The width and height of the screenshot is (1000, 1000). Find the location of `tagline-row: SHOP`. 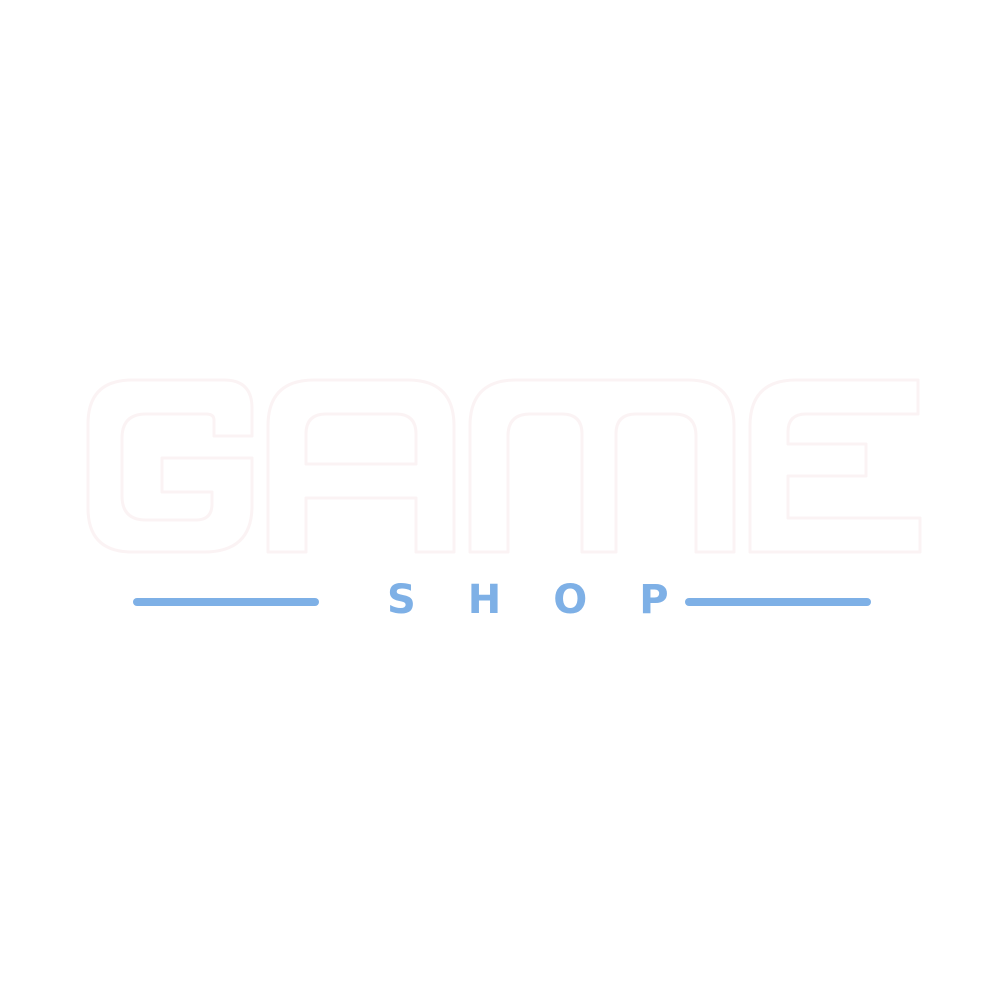

tagline-row: SHOP is located at coordinates (500, 603).